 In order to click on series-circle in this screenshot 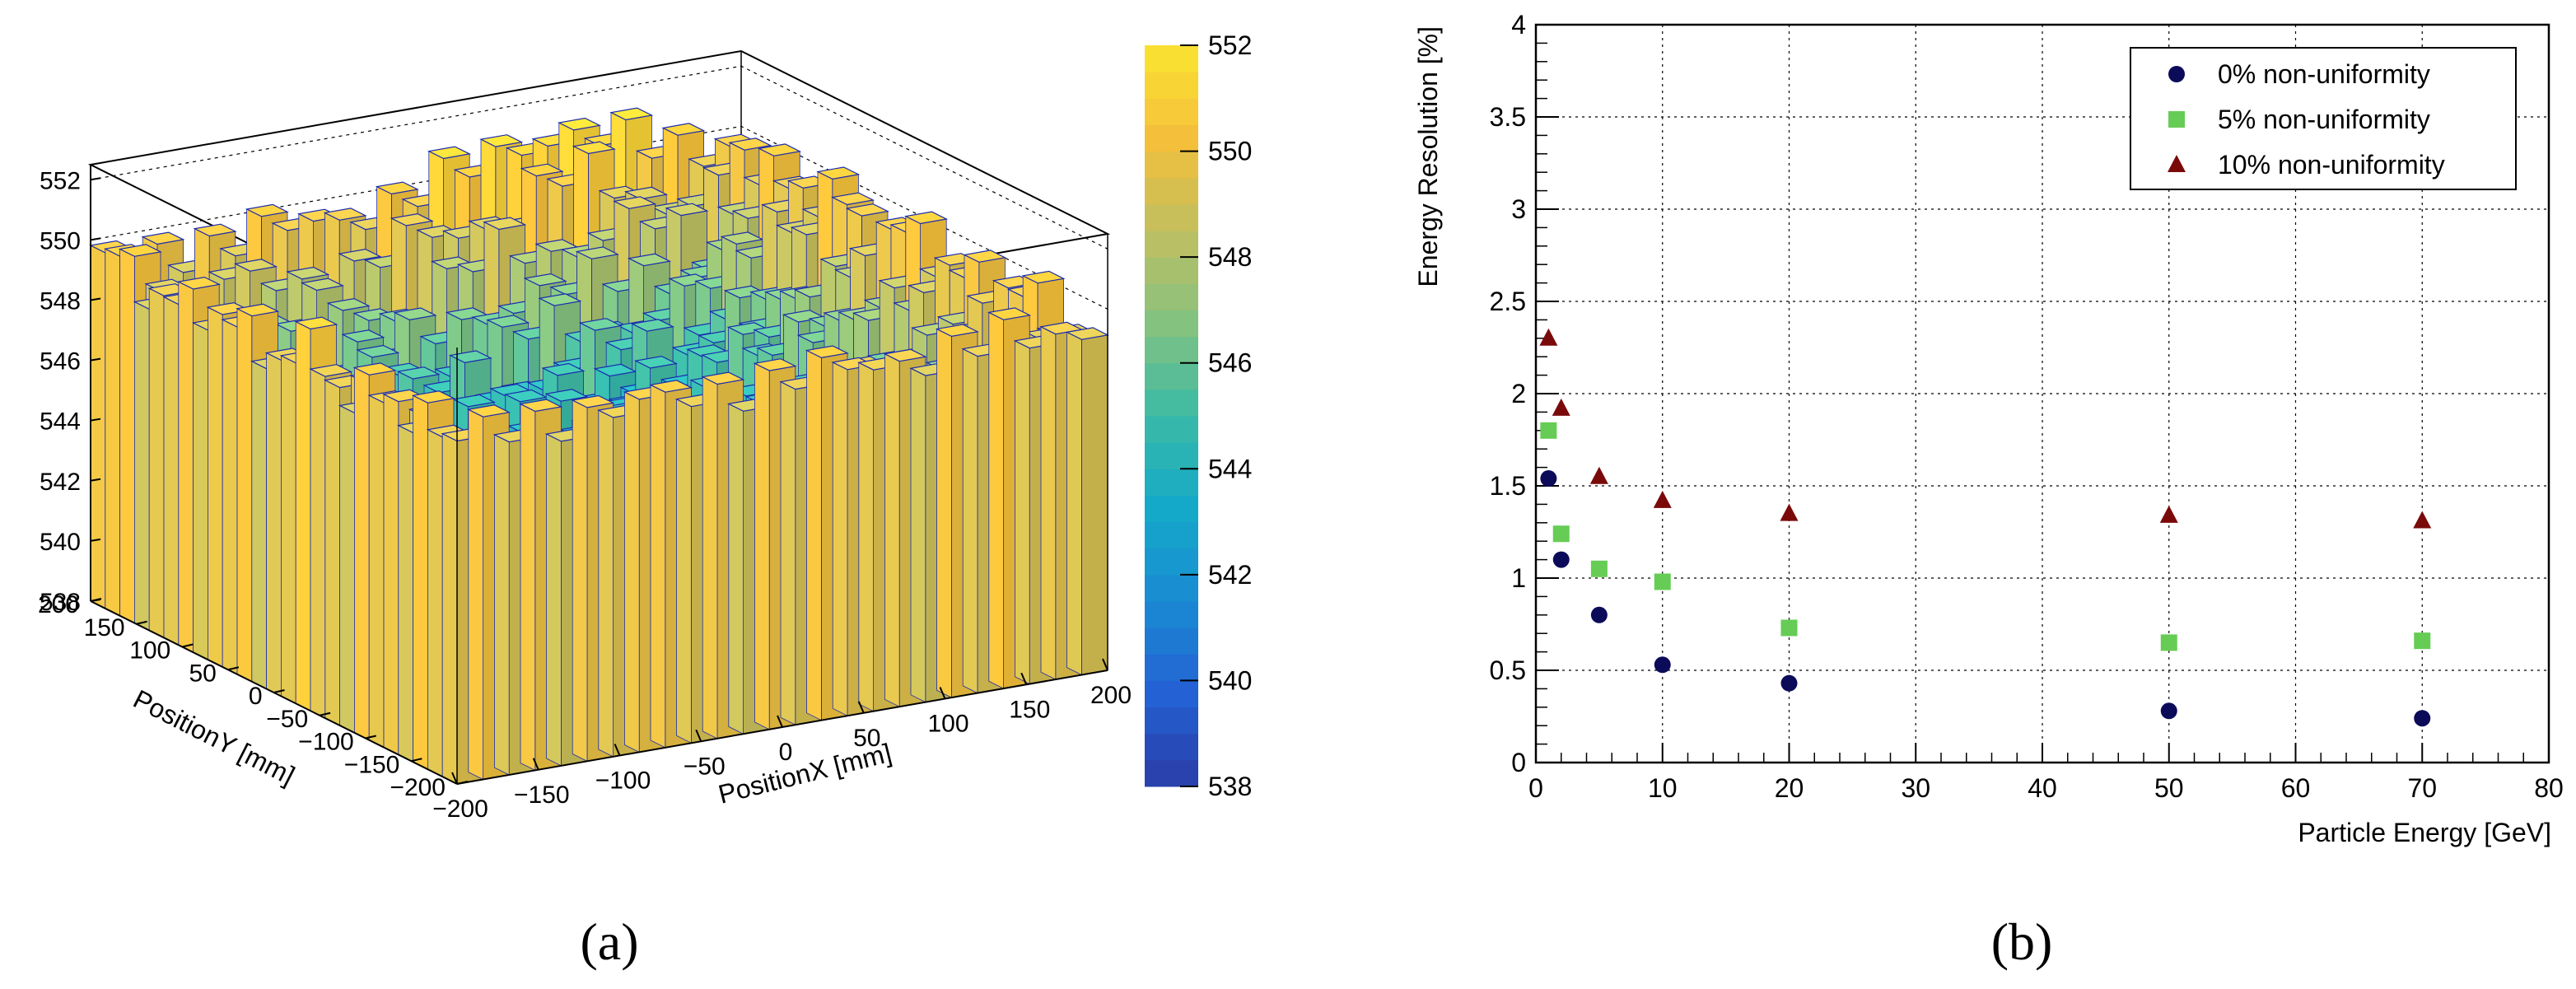, I will do `click(1985, 598)`.